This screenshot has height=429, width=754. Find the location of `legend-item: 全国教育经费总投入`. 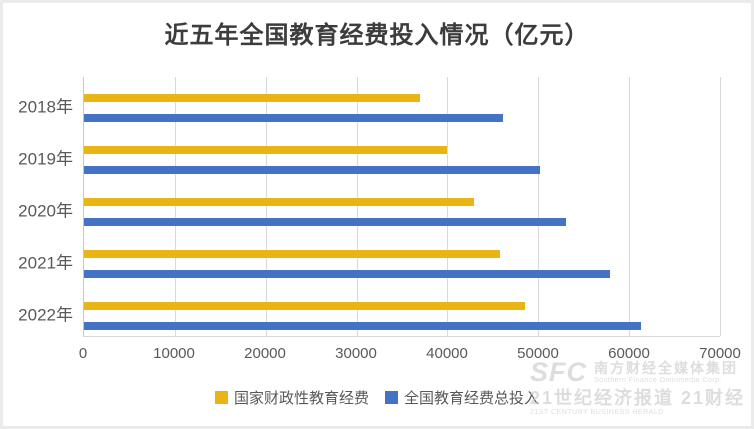

legend-item: 全国教育经费总投入 is located at coordinates (462, 397).